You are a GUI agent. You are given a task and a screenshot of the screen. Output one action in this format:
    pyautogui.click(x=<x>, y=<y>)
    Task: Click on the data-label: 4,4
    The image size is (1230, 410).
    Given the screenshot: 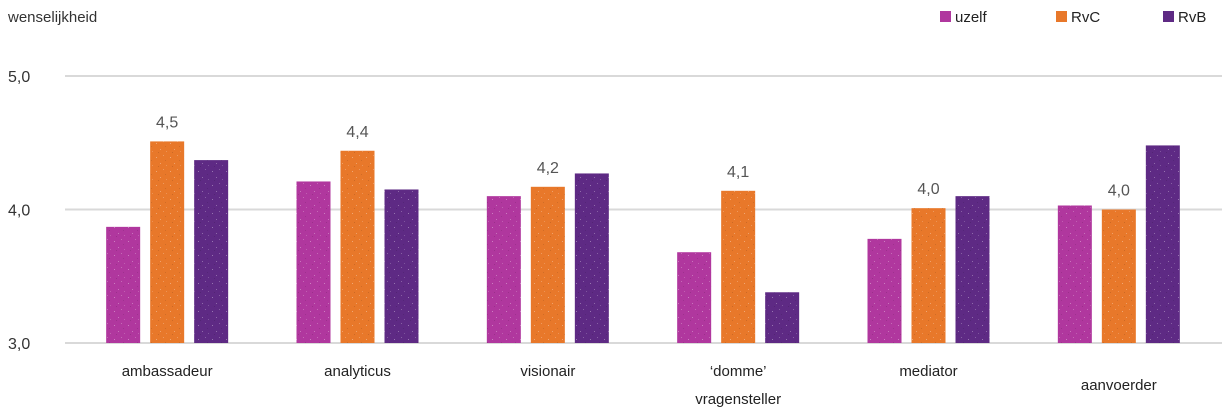 What is the action you would take?
    pyautogui.click(x=357, y=132)
    